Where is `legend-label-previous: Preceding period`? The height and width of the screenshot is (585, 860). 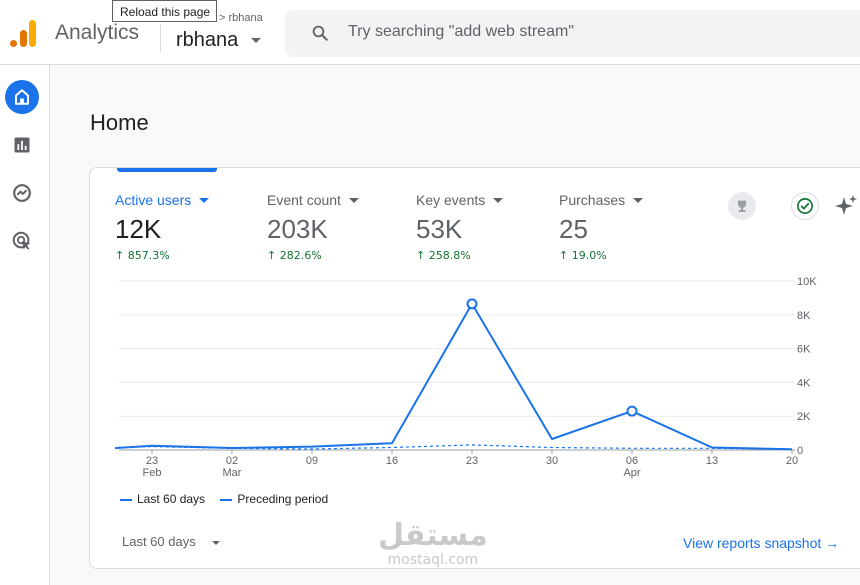 legend-label-previous: Preceding period is located at coordinates (283, 499).